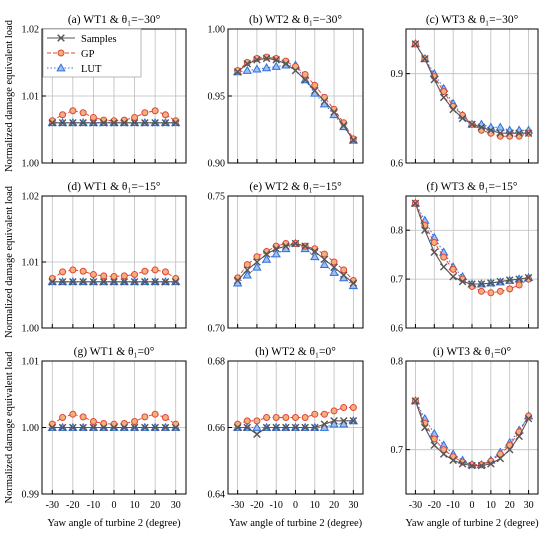 This screenshot has height=533, width=550. I want to click on chart-panel: 1.00 1.01 1.02 (a) WT1 & θ₁=−30°, so click(104, 92).